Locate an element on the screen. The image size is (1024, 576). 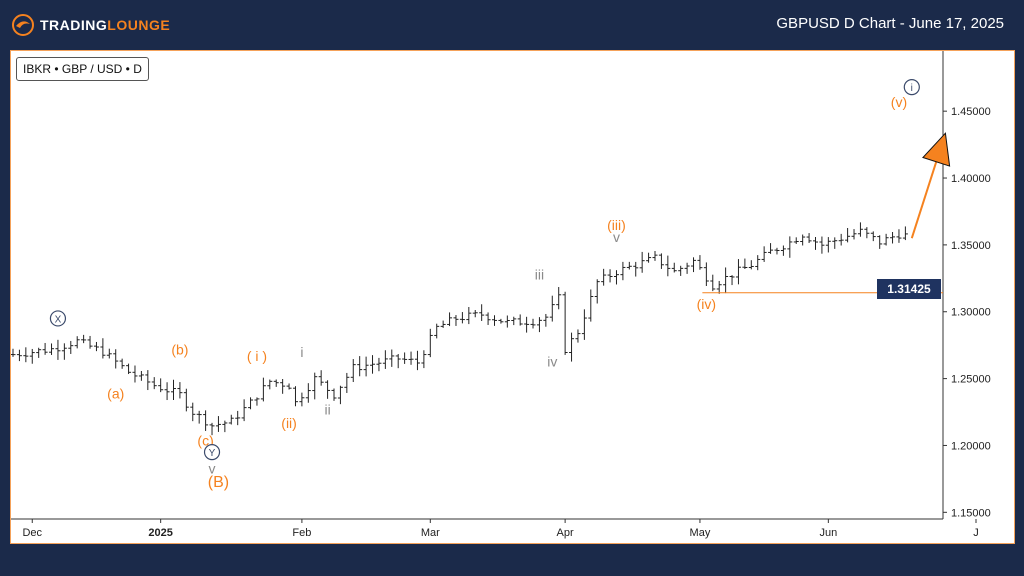
wave-label-circle is located at coordinates (911, 87).